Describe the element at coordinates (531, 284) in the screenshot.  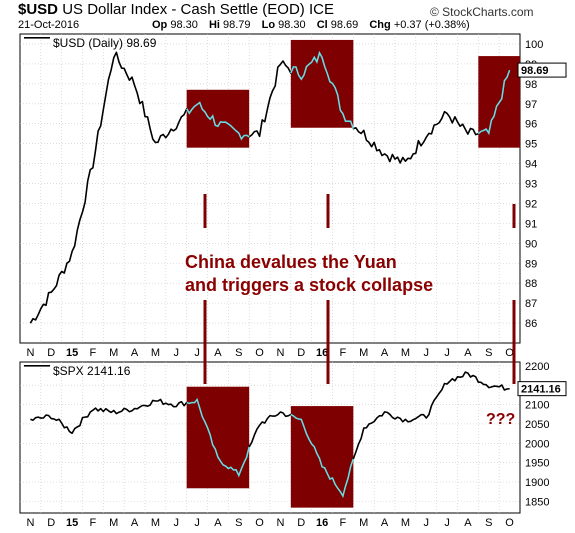
I see `usd-y-tick-label: 88` at that location.